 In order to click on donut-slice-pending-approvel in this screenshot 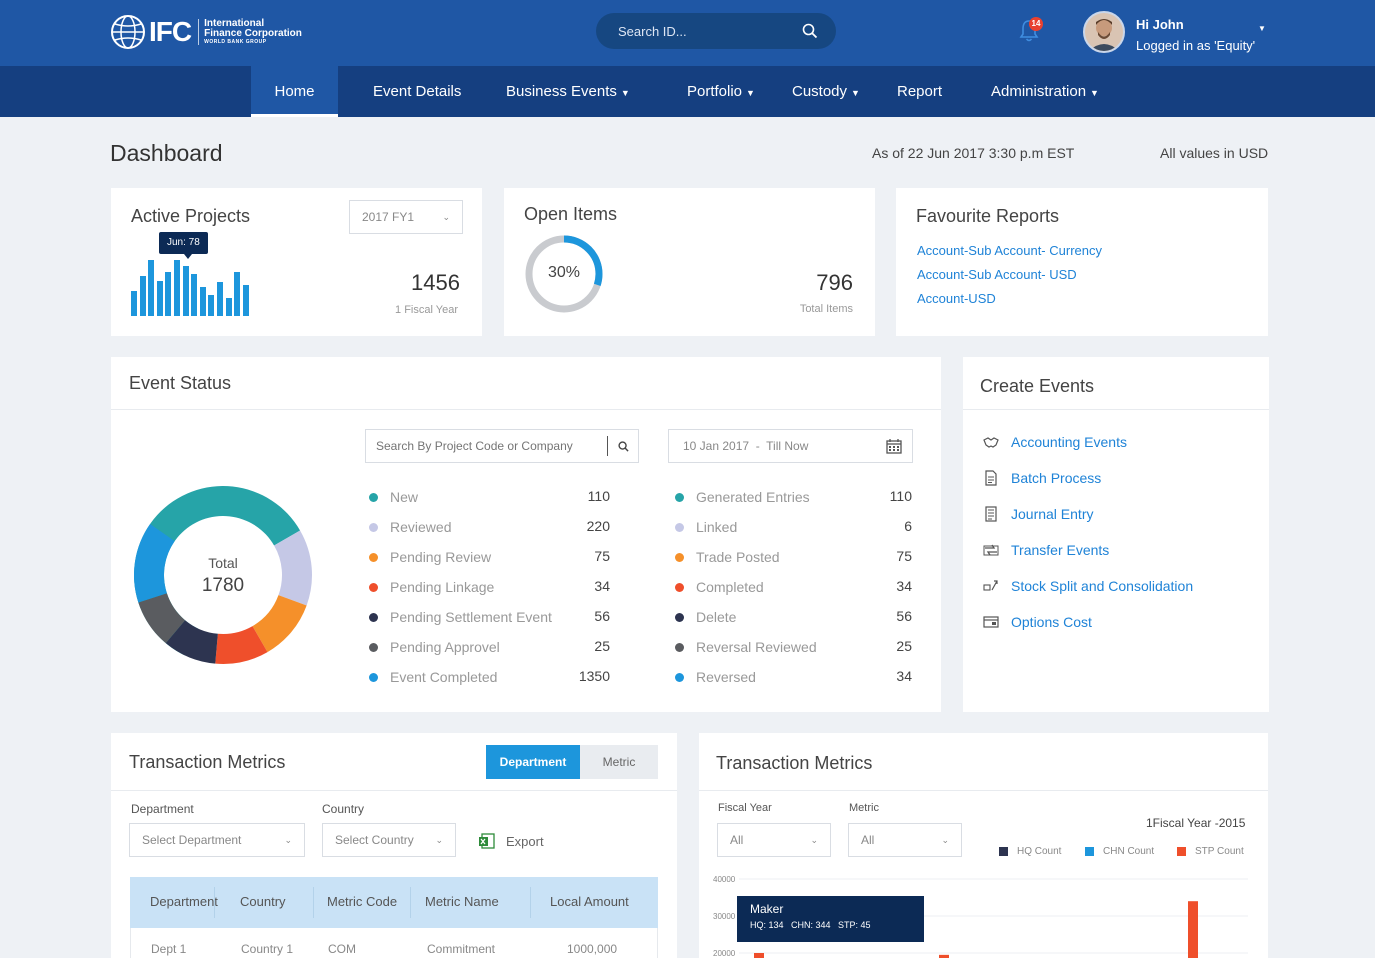, I will do `click(162, 618)`.